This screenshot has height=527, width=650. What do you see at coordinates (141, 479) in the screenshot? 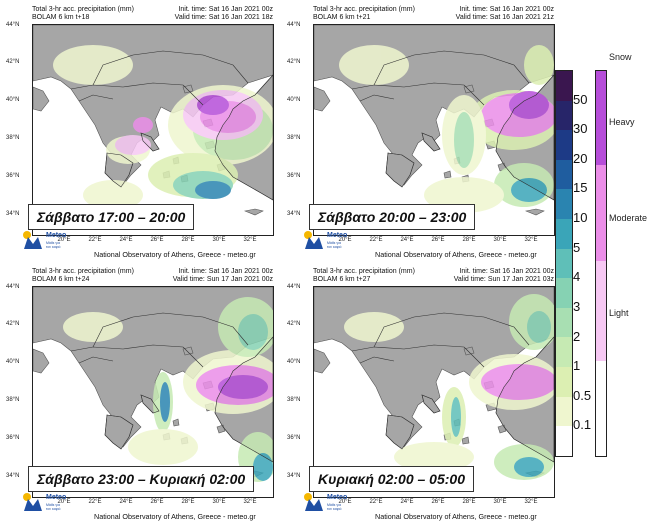
I see `time-caption: Σάββατο 23:00 – Κυριακή 02:00` at bounding box center [141, 479].